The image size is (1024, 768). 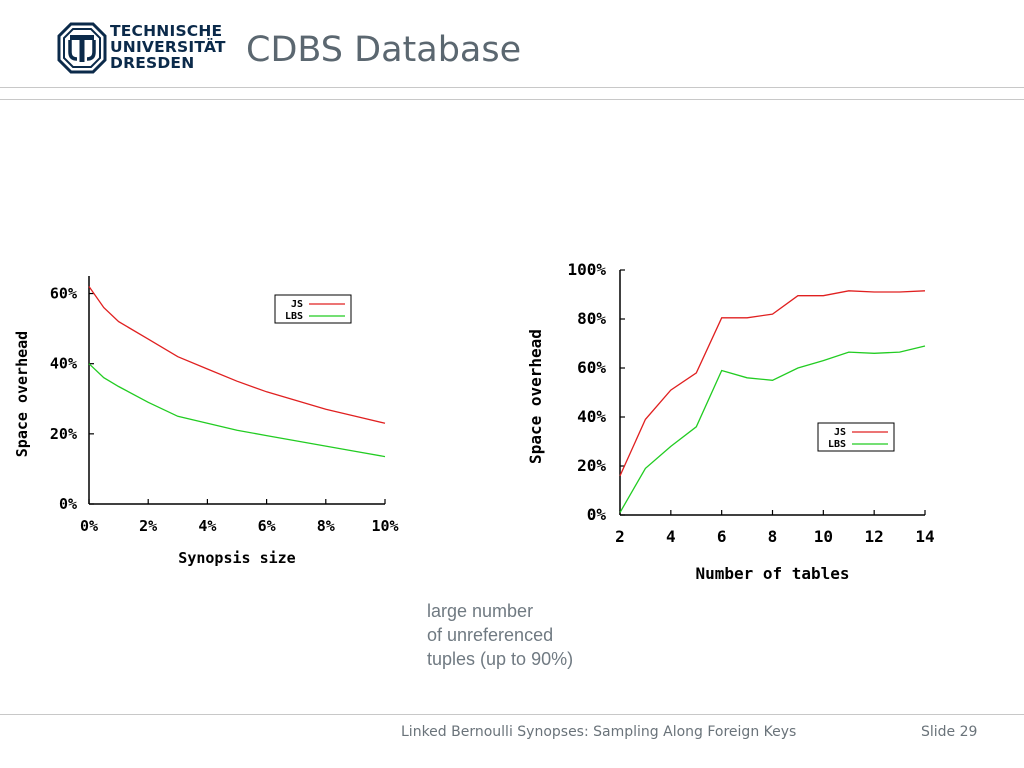 I want to click on y-tick-label: 100%, so click(x=586, y=269).